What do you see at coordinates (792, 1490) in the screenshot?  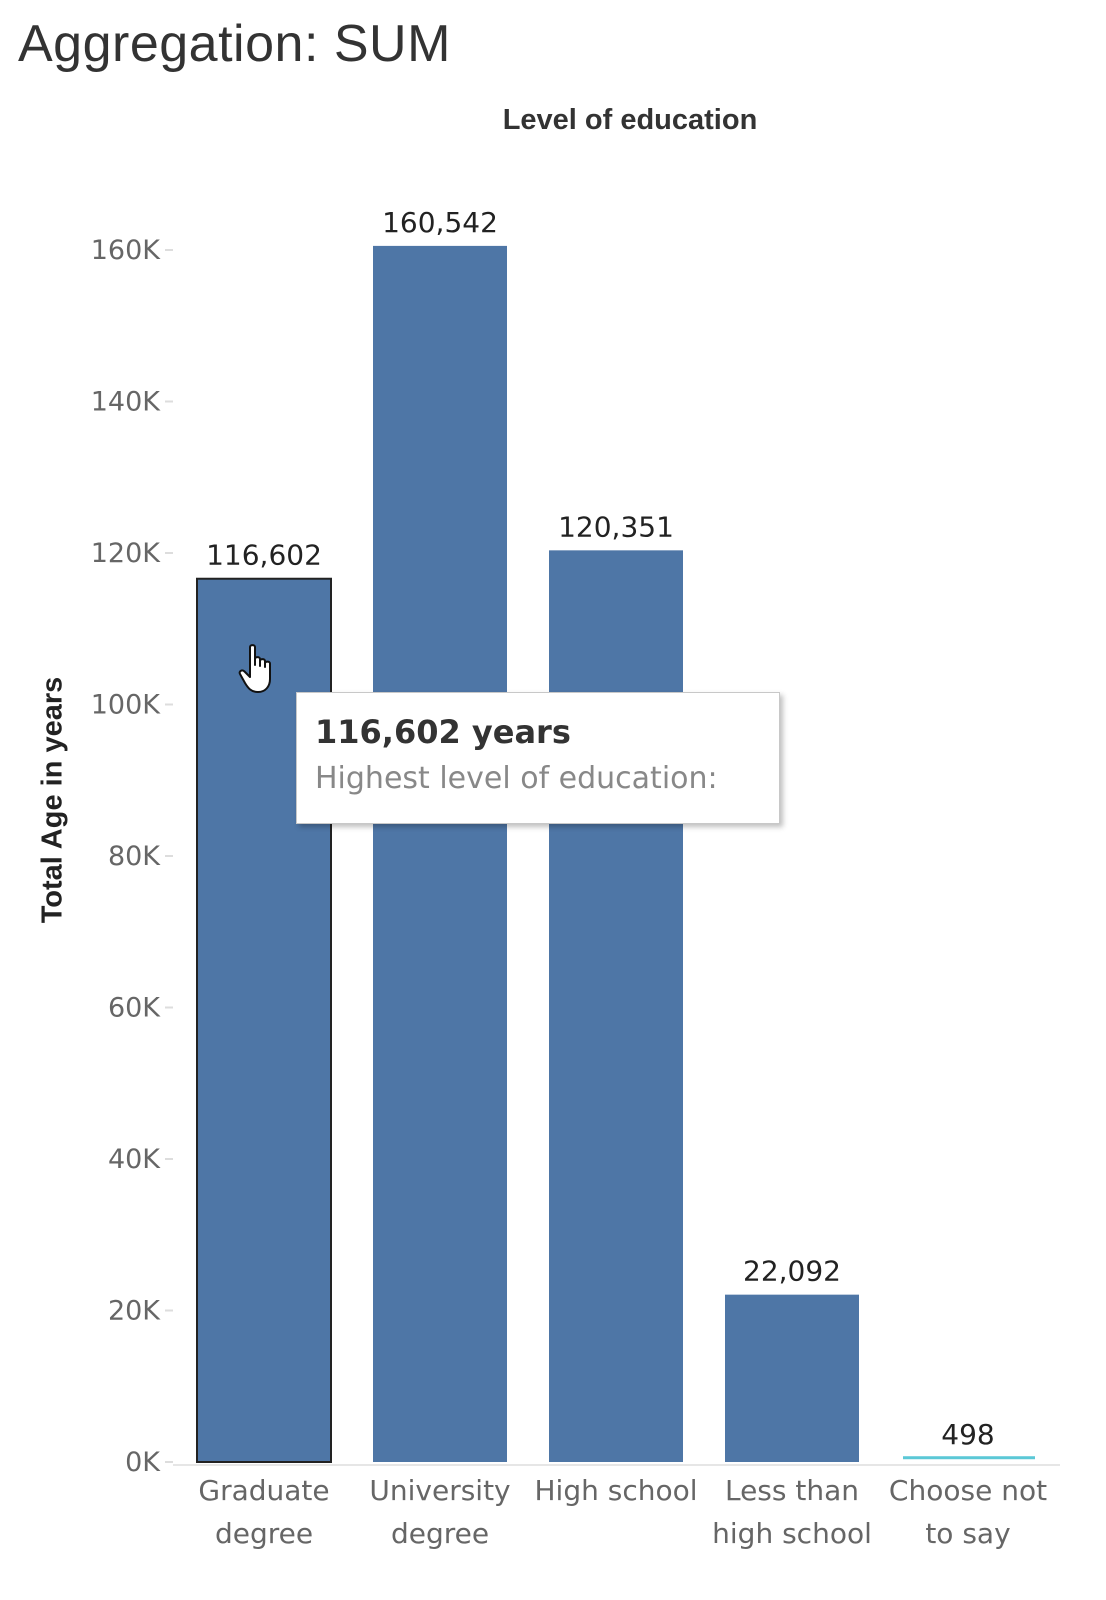 I see `category-label-line: Less than` at bounding box center [792, 1490].